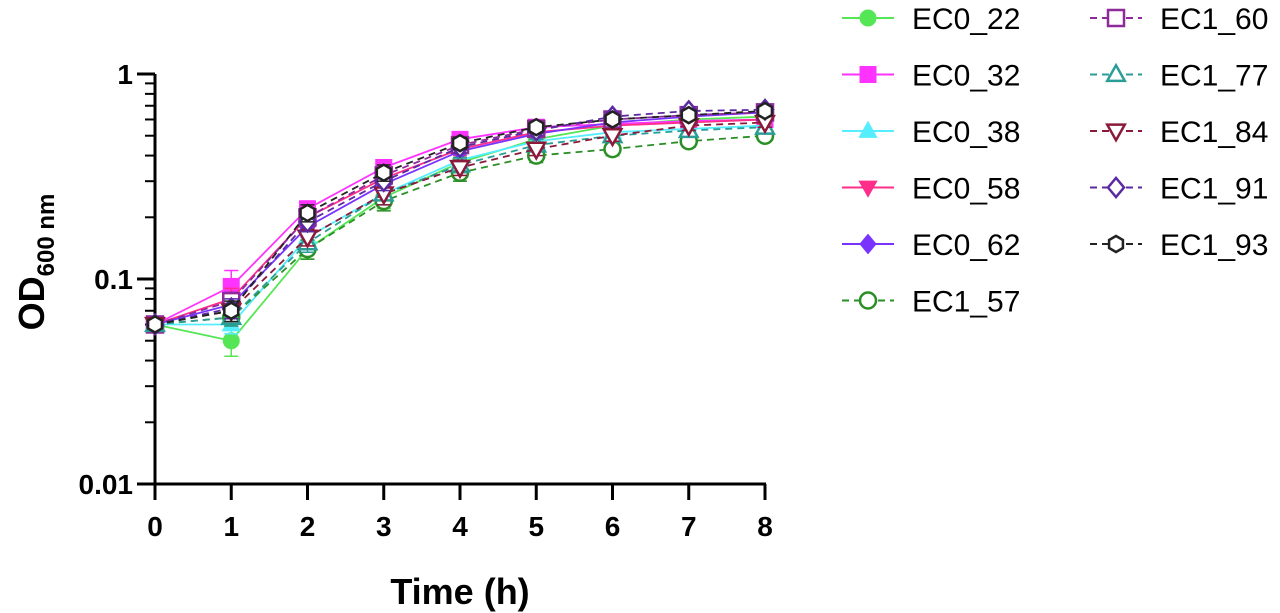 This screenshot has height=613, width=1280. I want to click on x-tick-label: 6, so click(613, 526).